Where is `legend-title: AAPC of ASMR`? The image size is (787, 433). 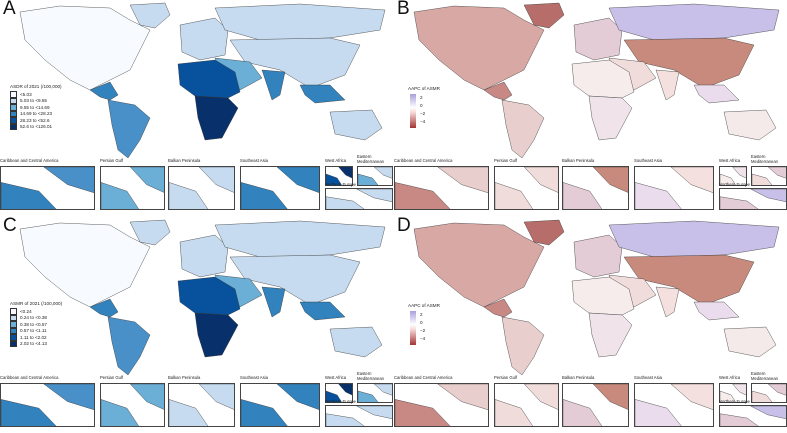 legend-title: AAPC of ASMR is located at coordinates (424, 305).